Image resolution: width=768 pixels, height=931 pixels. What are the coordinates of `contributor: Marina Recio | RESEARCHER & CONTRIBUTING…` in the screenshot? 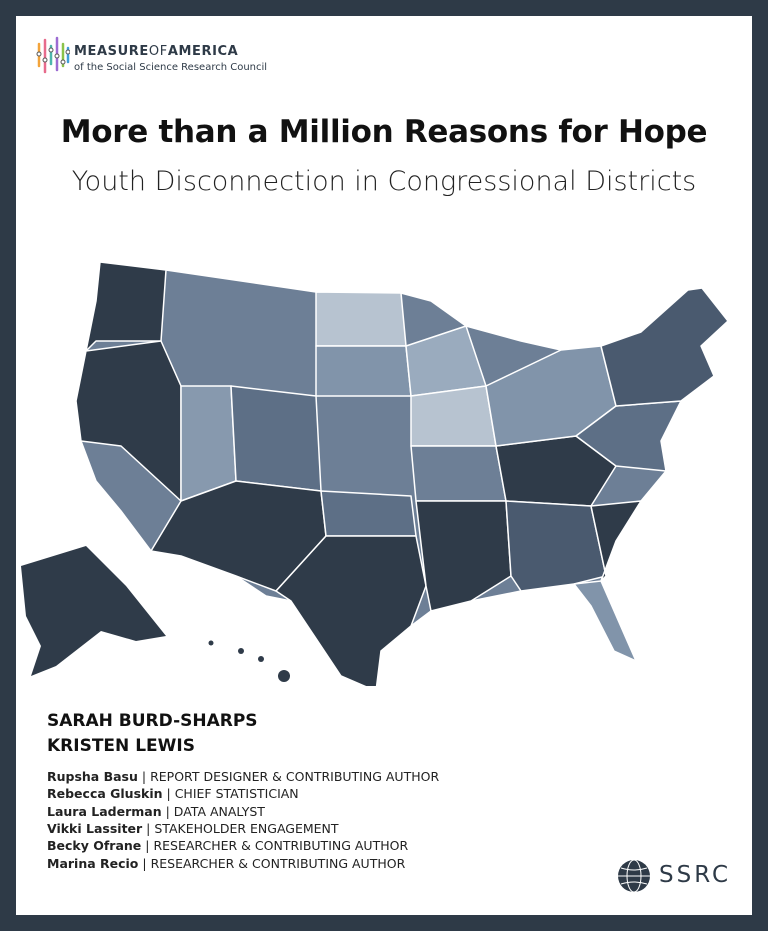 It's located at (226, 863).